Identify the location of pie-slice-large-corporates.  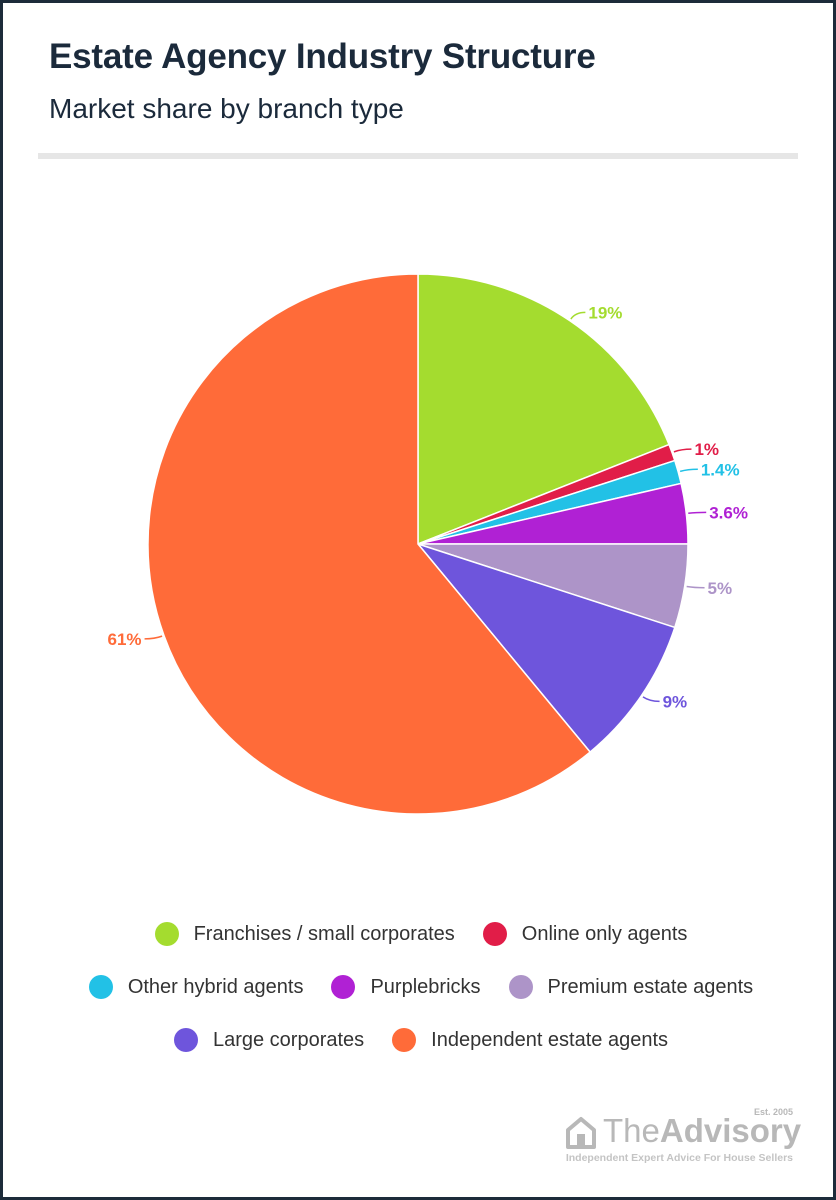
(545, 648).